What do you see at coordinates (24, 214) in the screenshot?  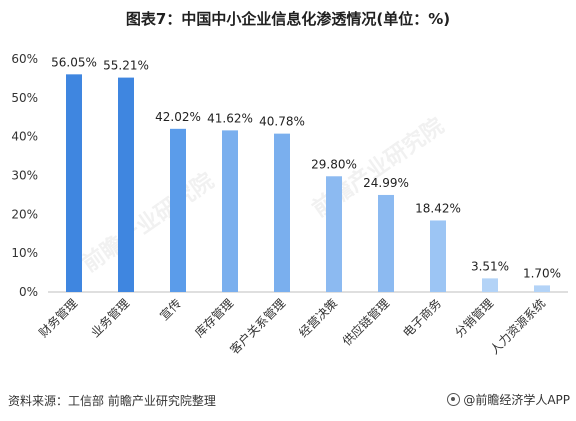 I see `y-tick-label: 20%` at bounding box center [24, 214].